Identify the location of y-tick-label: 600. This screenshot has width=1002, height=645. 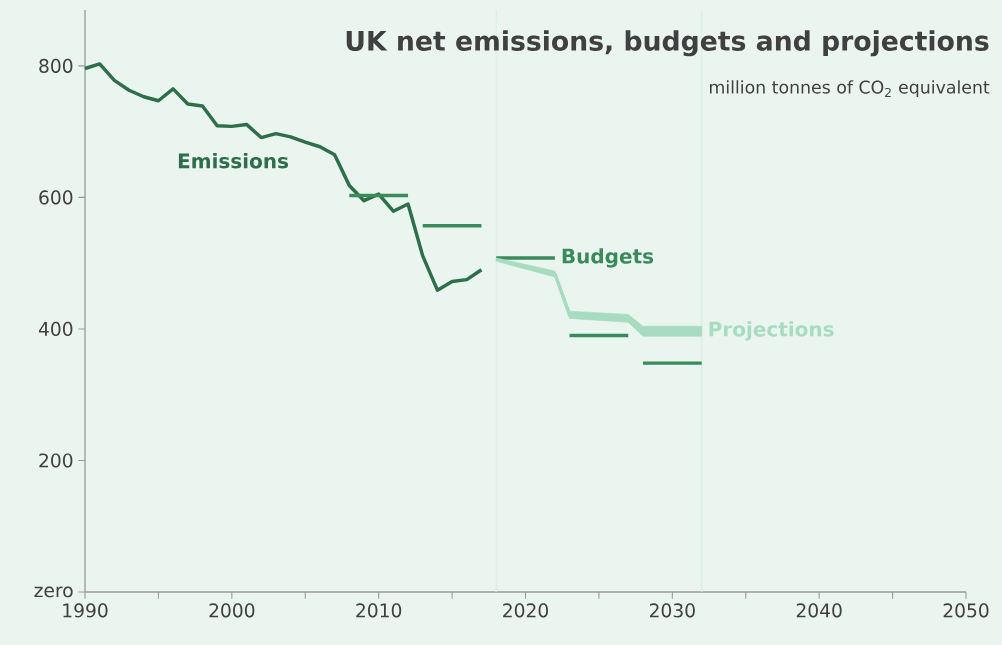
(56, 197).